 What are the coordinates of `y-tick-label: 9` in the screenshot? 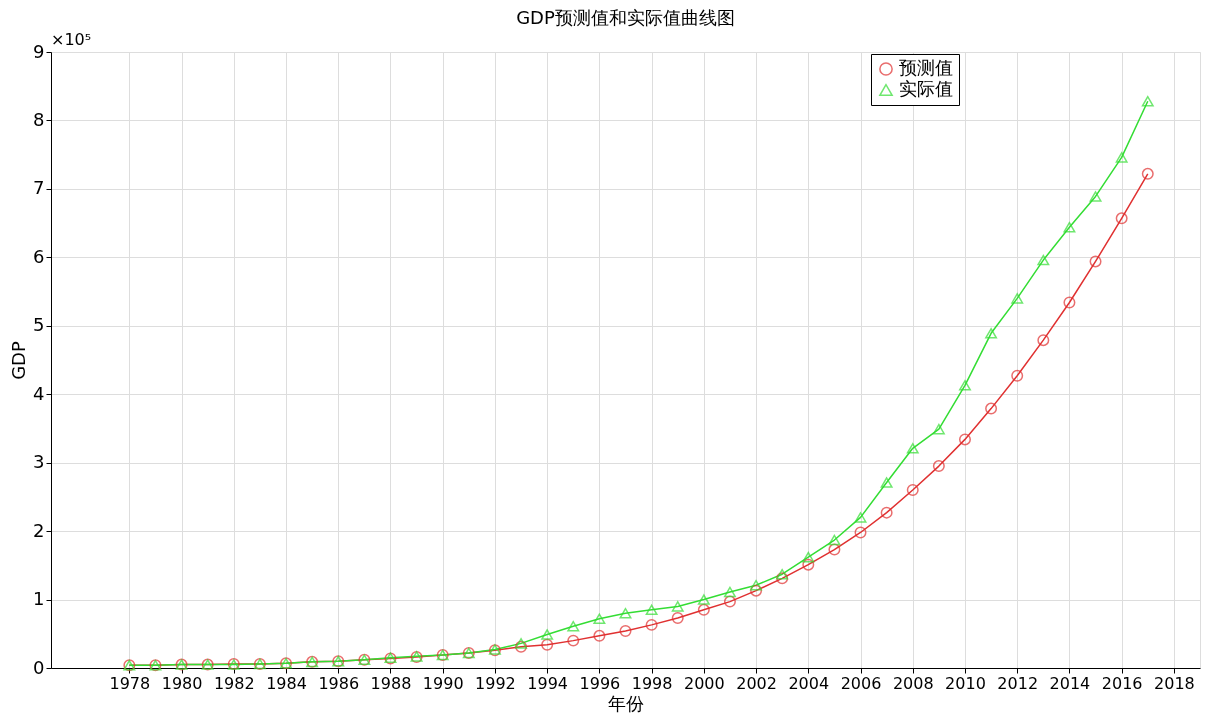 It's located at (39, 51).